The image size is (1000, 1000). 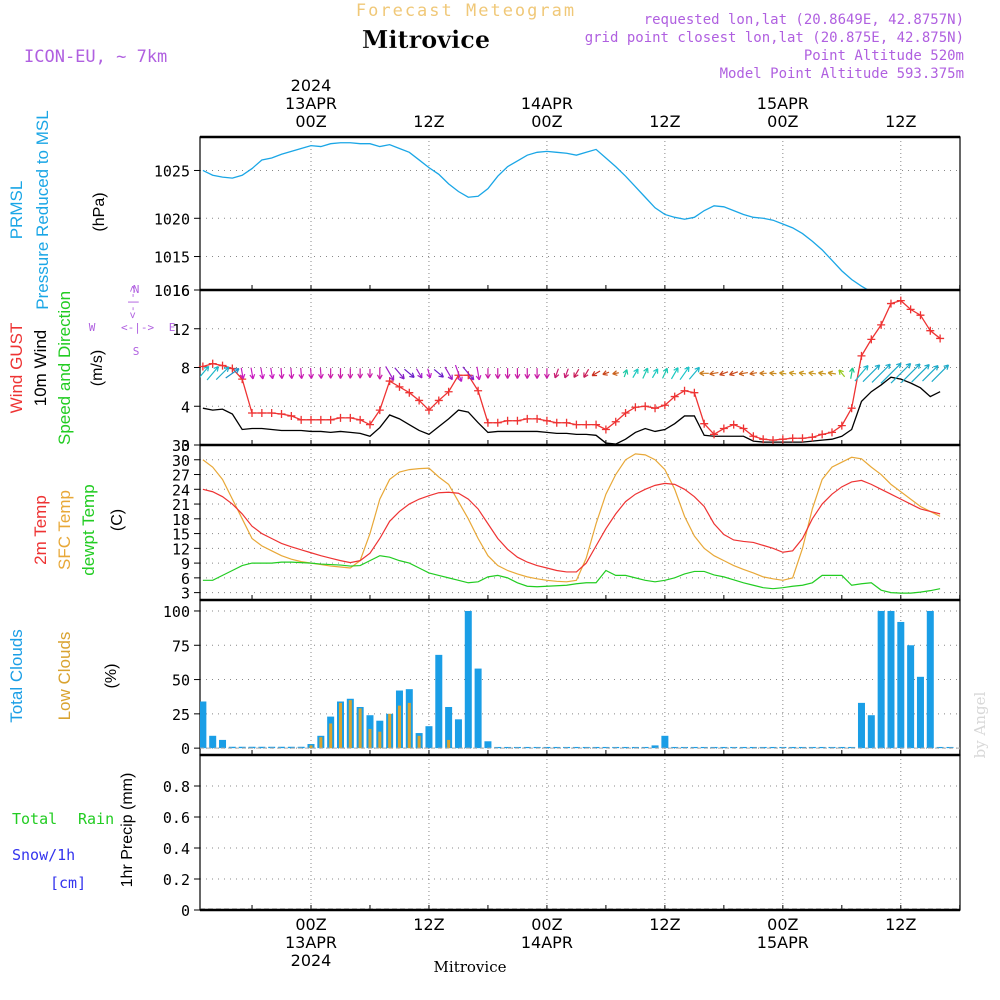 What do you see at coordinates (127, 830) in the screenshot?
I see `label-1hr-precip: 1hr Precip (mm)` at bounding box center [127, 830].